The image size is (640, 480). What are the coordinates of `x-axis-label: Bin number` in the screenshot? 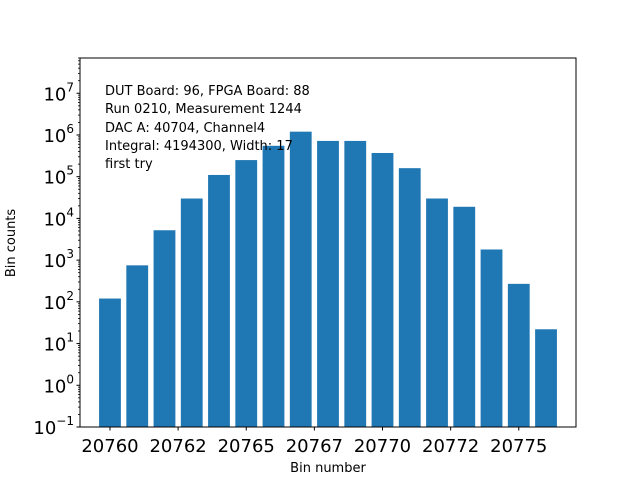 It's located at (328, 468).